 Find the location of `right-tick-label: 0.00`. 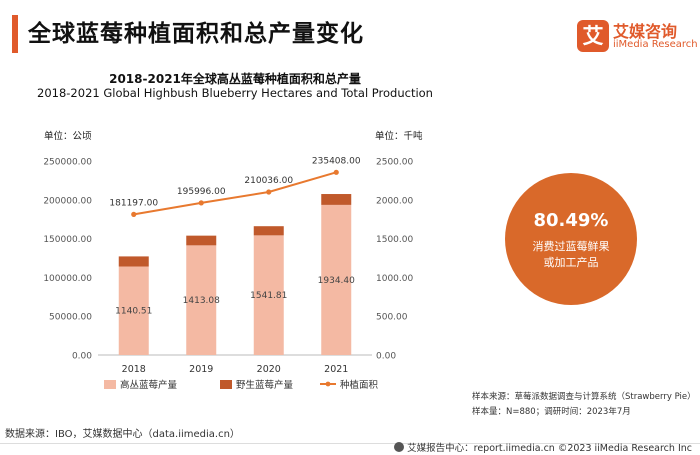

right-tick-label: 0.00 is located at coordinates (386, 357).